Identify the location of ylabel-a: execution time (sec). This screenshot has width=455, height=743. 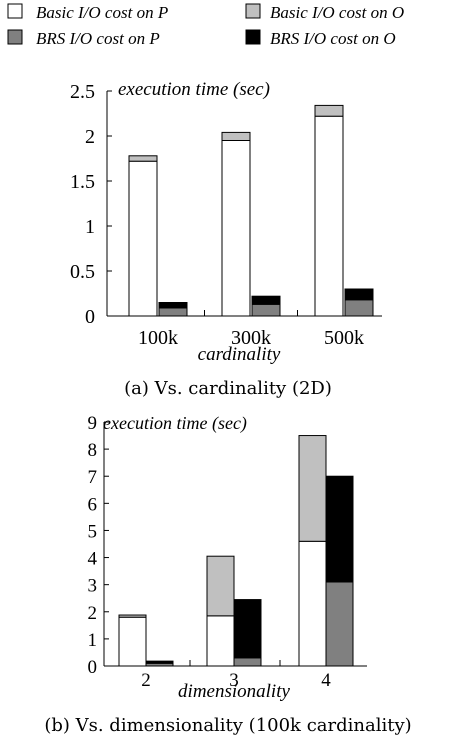
(194, 89).